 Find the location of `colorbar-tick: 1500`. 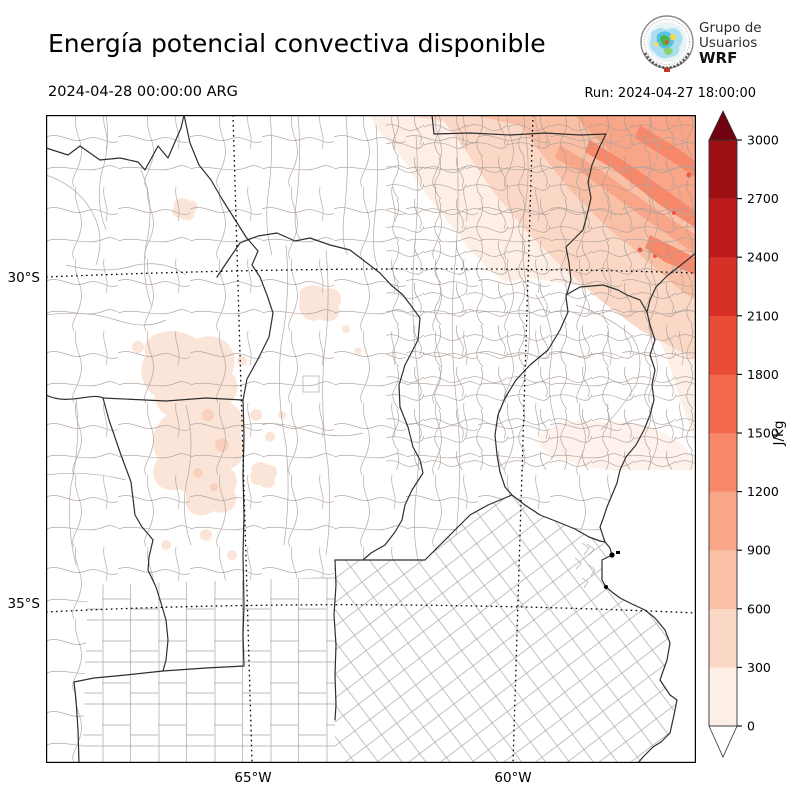

colorbar-tick: 1500 is located at coordinates (763, 433).